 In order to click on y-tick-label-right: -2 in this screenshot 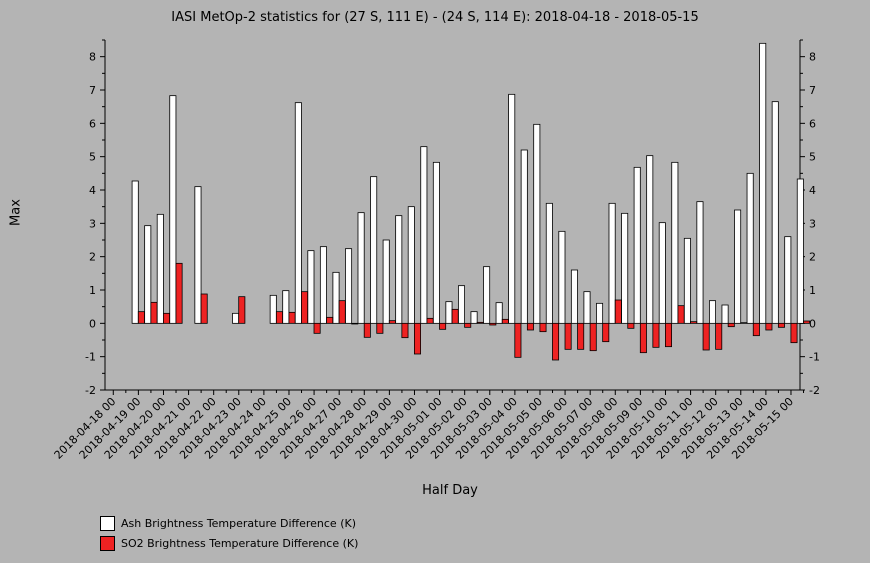, I will do `click(814, 390)`.